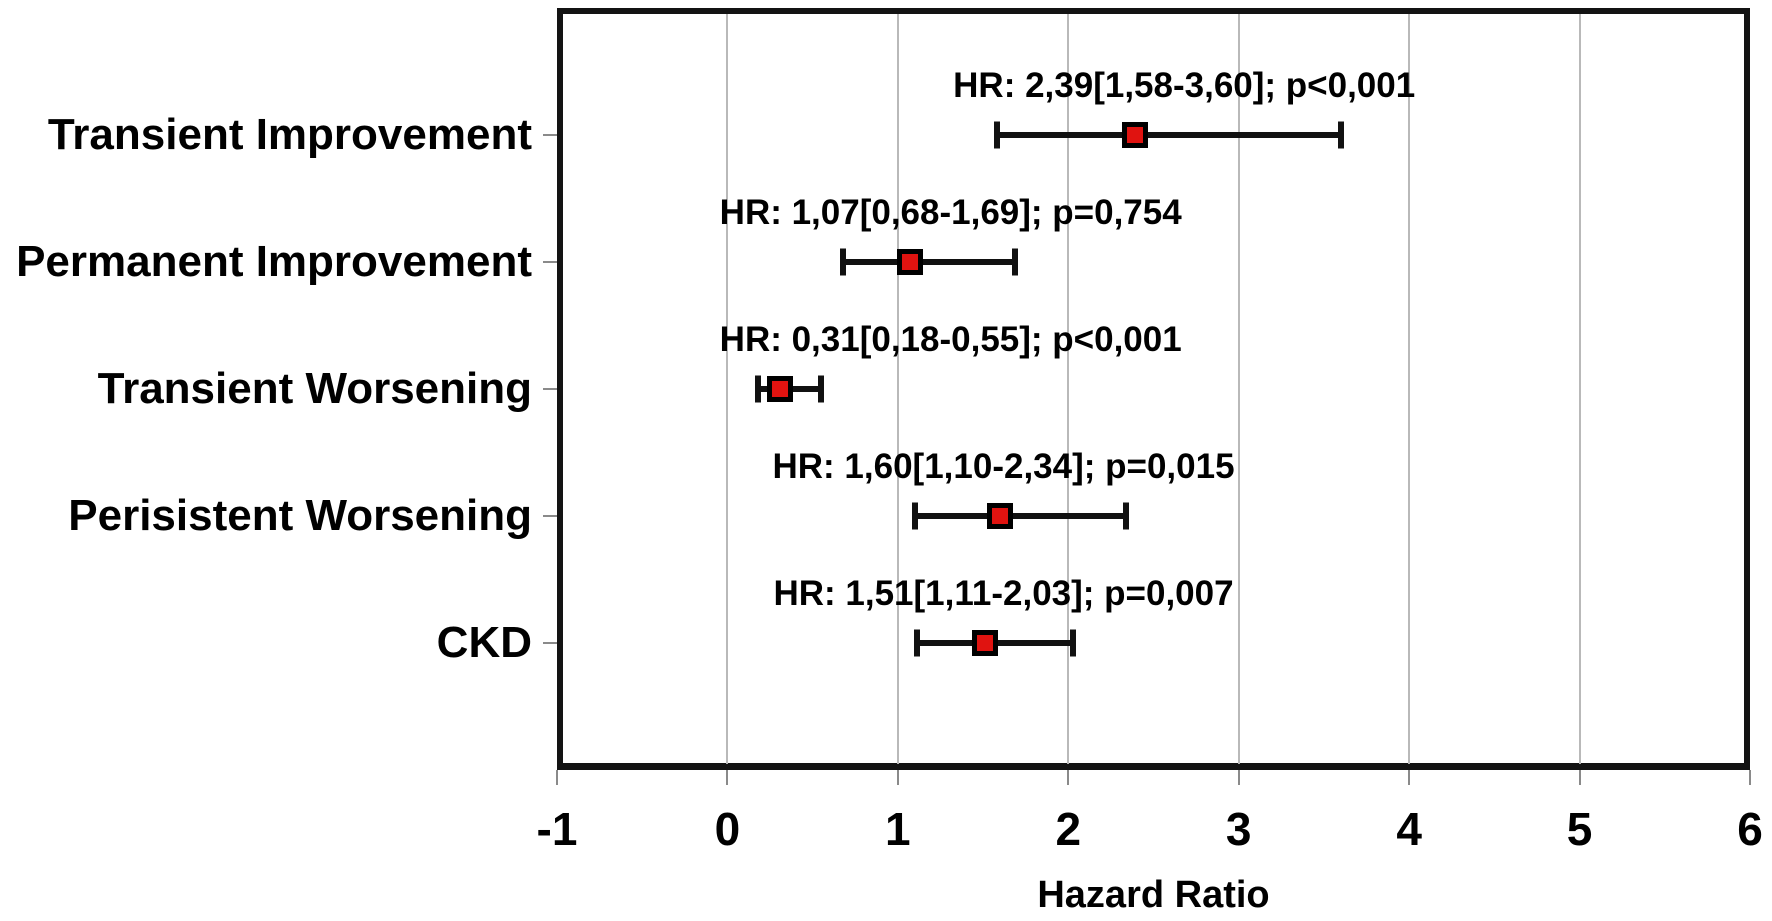 This screenshot has width=1772, height=921. I want to click on category-label: Perisistent Worsening, so click(300, 515).